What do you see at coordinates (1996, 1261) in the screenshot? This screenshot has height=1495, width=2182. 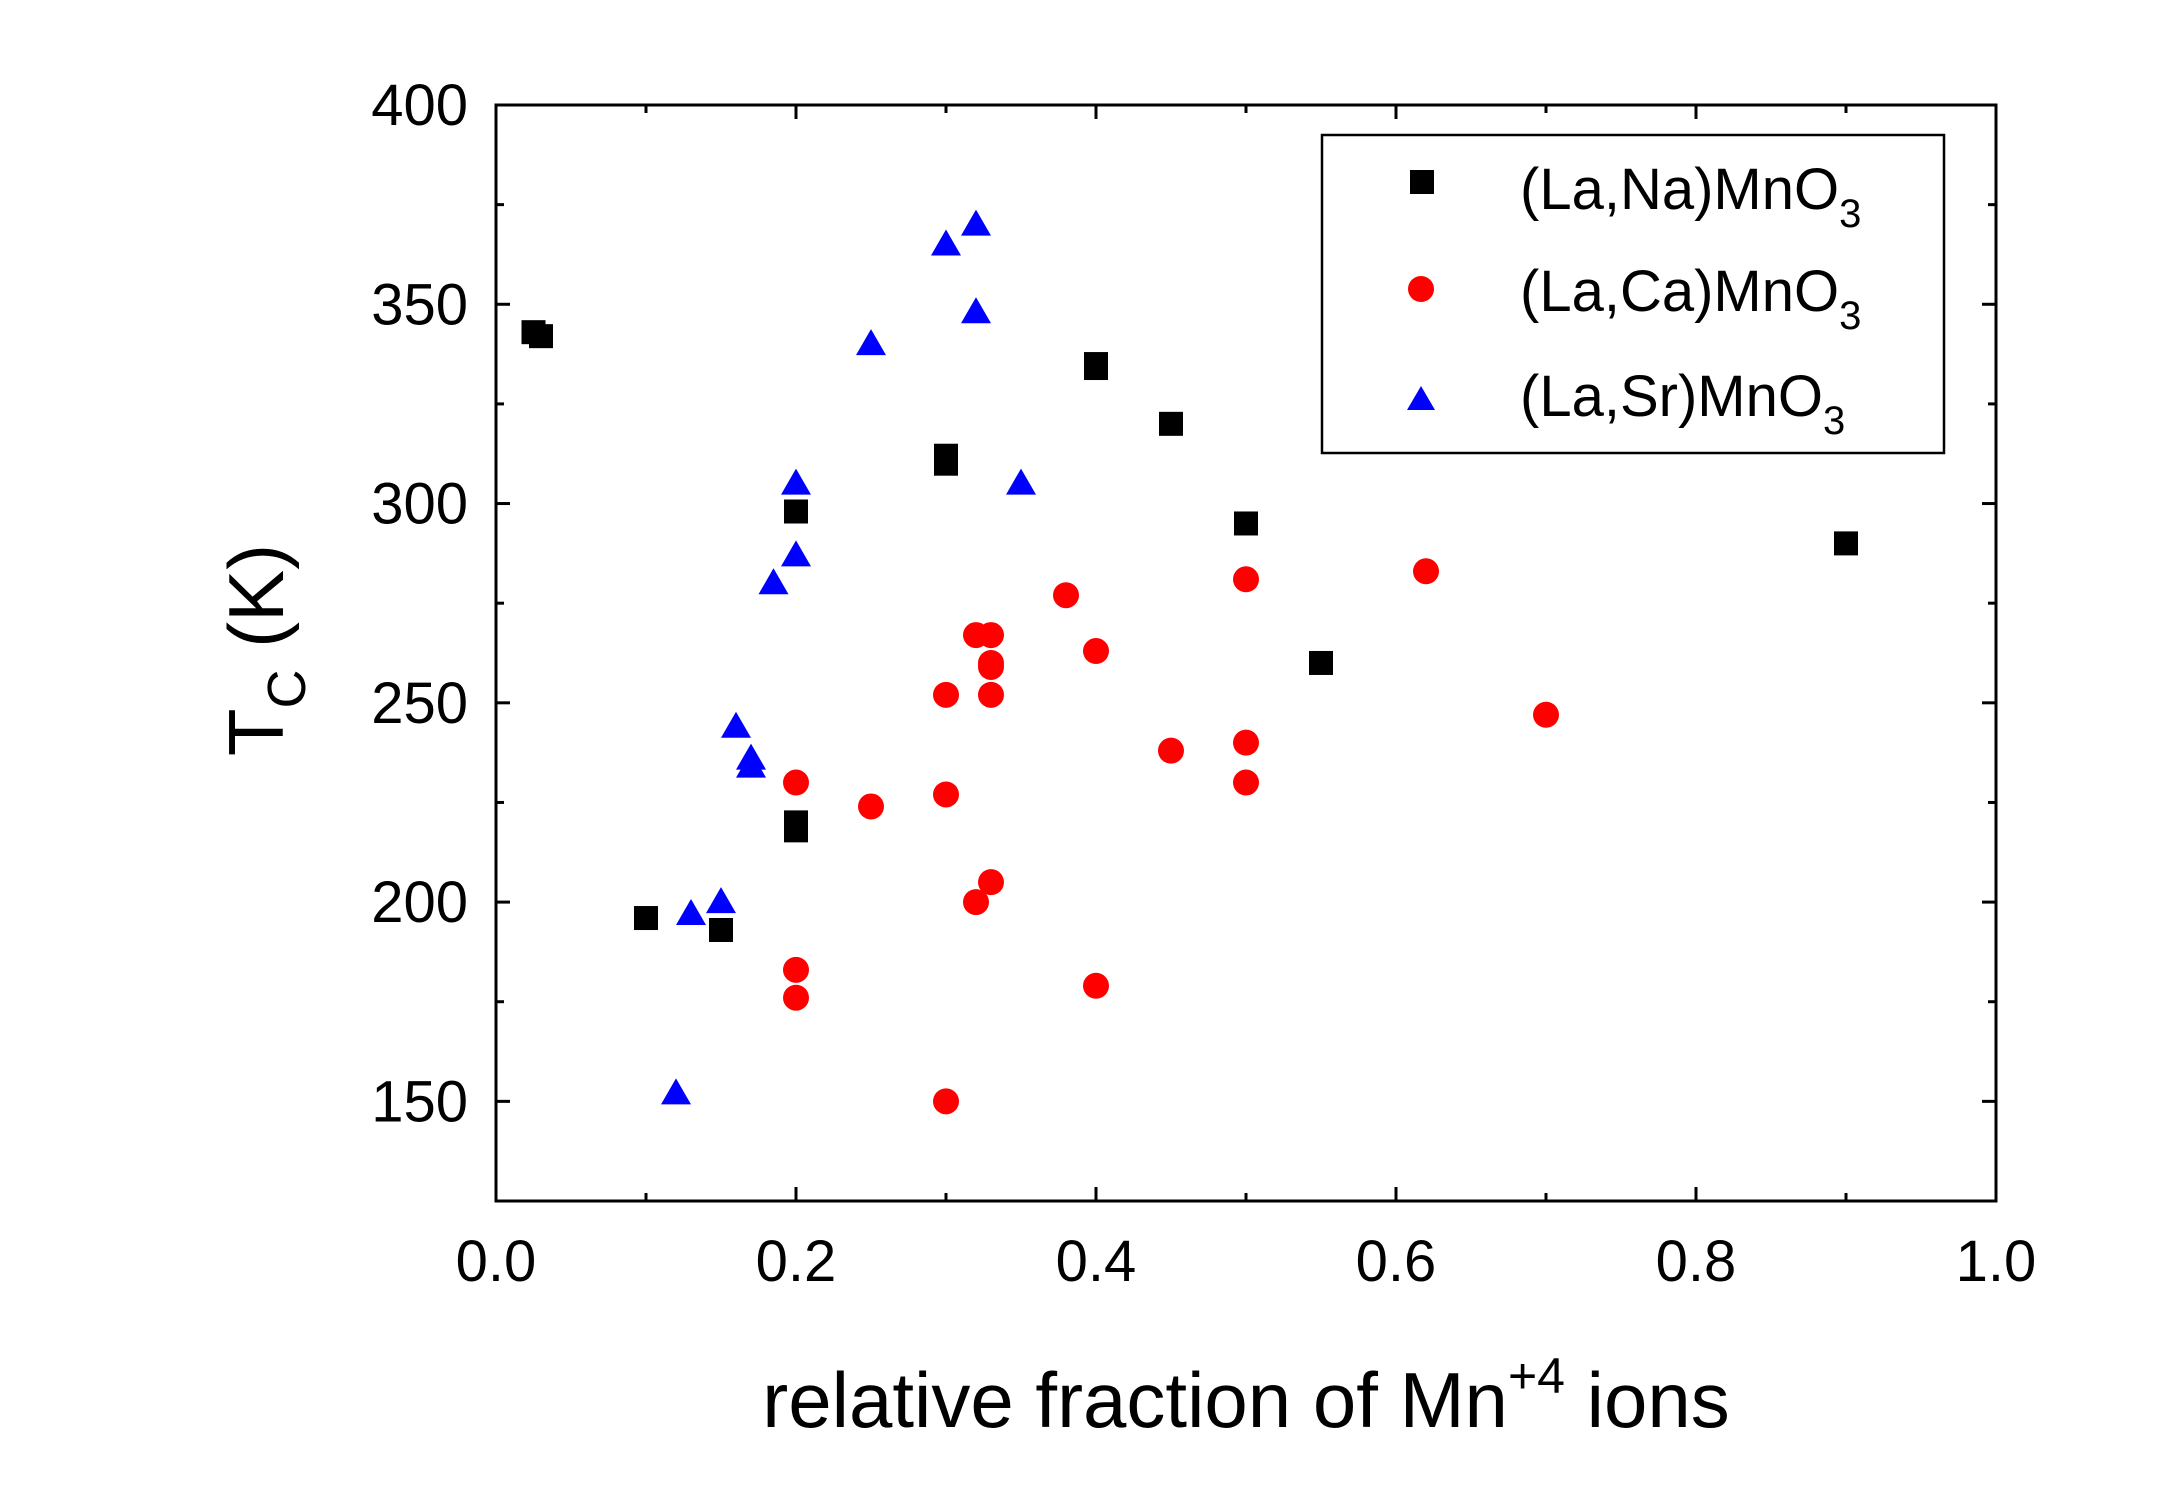 I see `x-tick-label: 1.0` at bounding box center [1996, 1261].